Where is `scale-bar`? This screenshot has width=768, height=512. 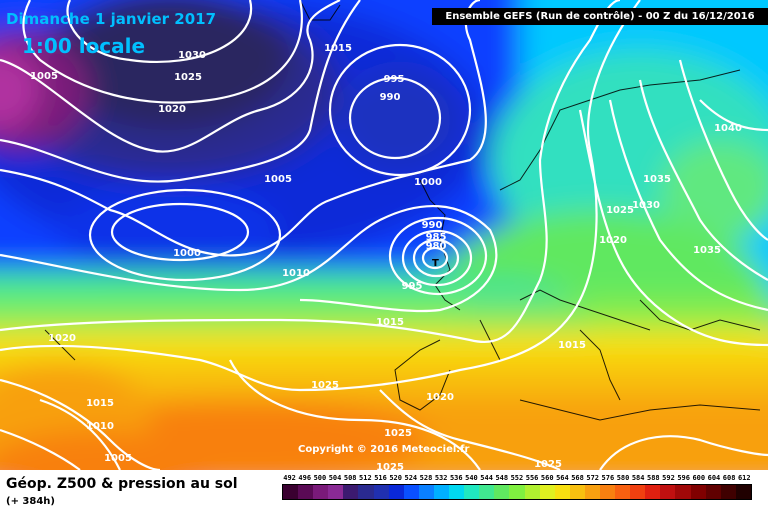 scale-bar is located at coordinates (517, 492).